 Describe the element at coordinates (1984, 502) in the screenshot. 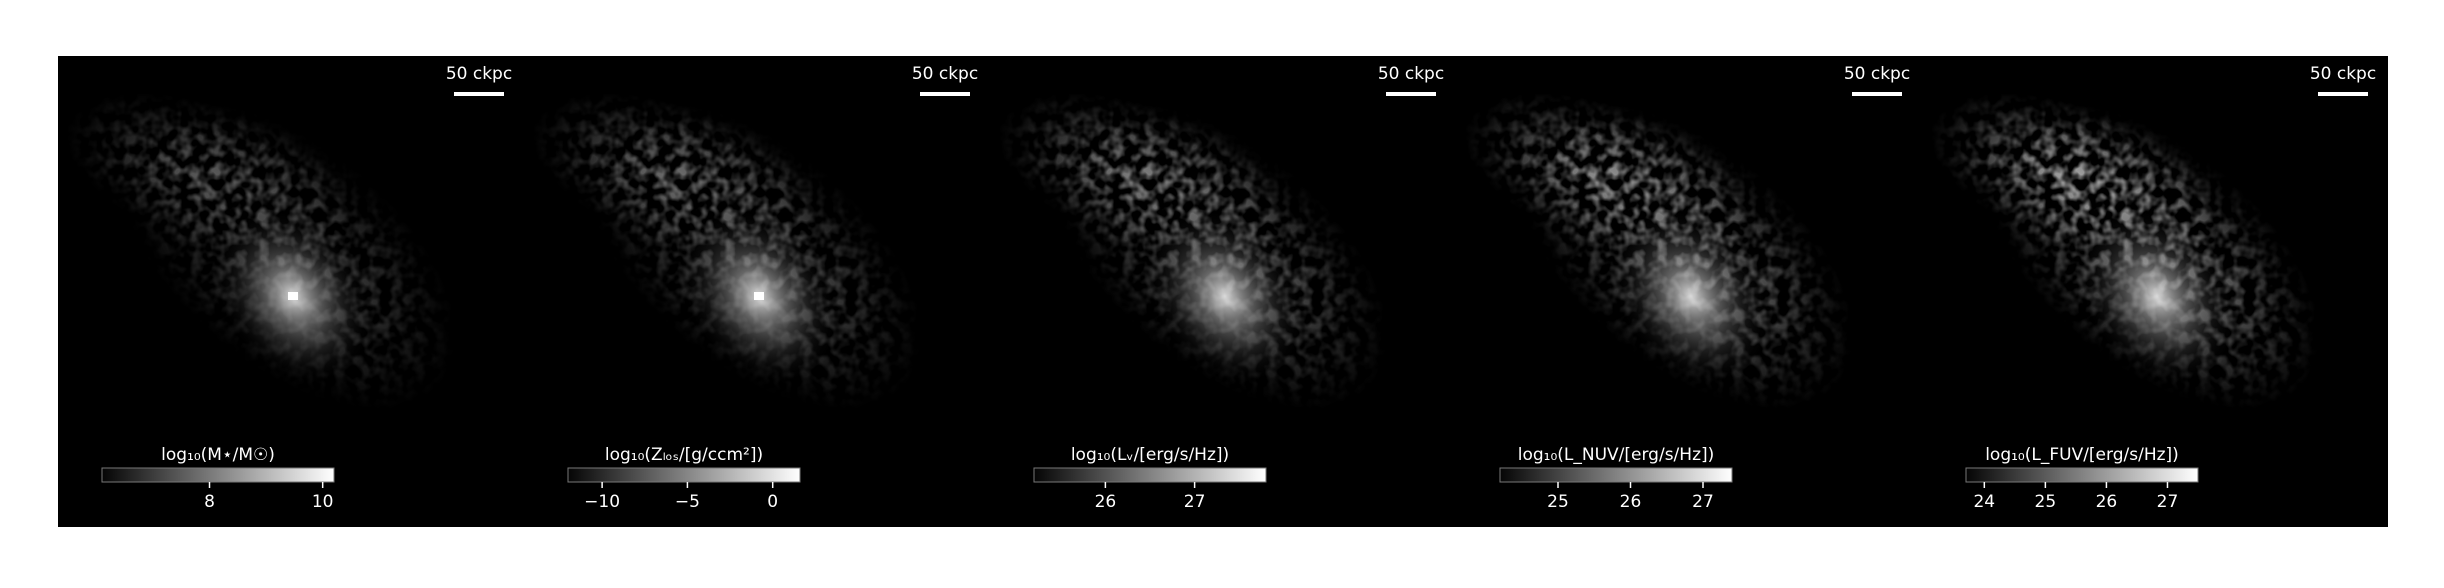

I see `colorbar-tick-label: 24` at that location.